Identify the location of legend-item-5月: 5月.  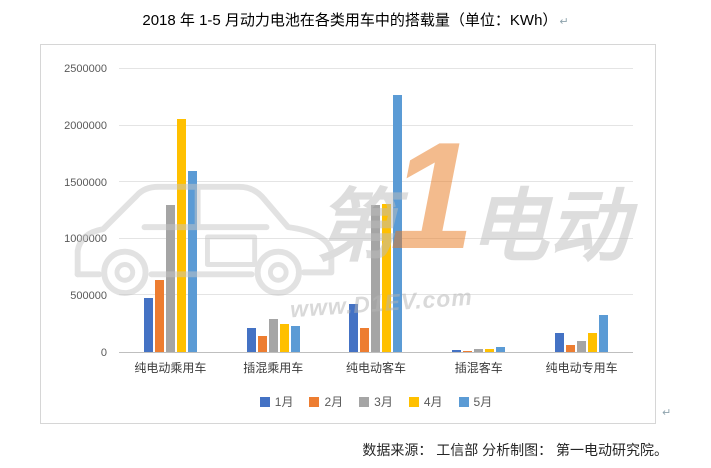
(475, 401).